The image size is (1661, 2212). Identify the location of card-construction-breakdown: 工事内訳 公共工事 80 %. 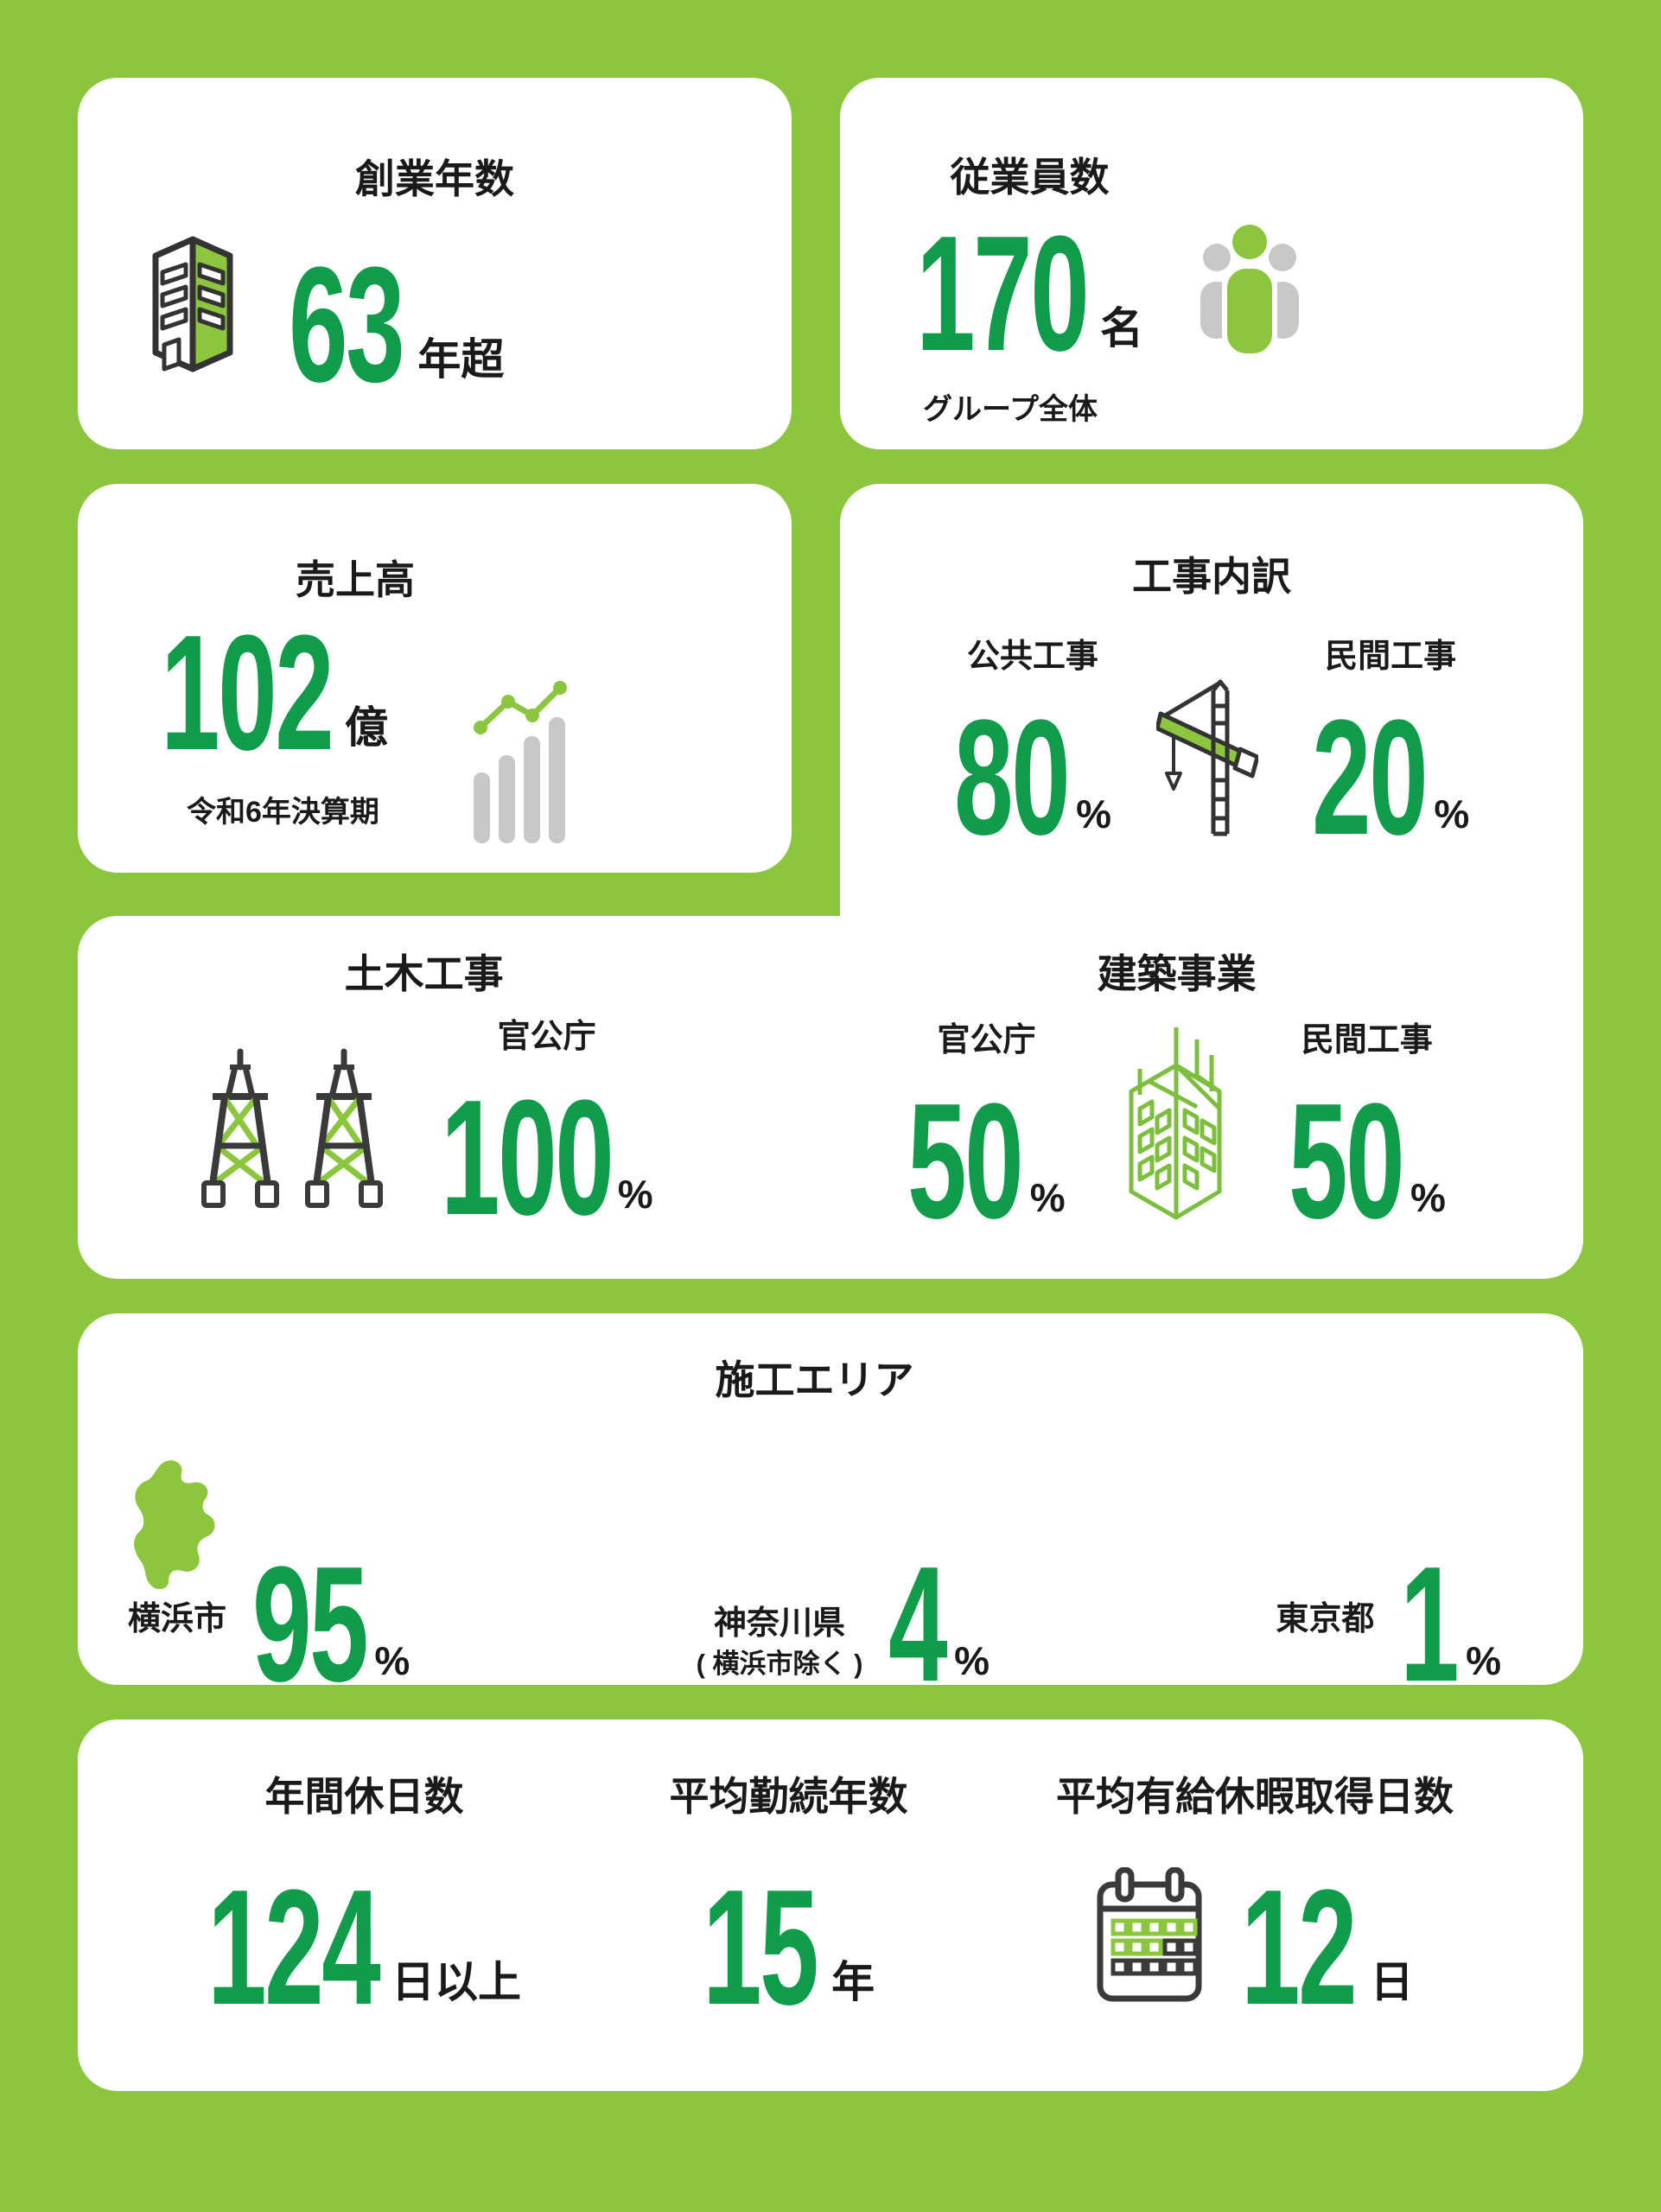
(1211, 700).